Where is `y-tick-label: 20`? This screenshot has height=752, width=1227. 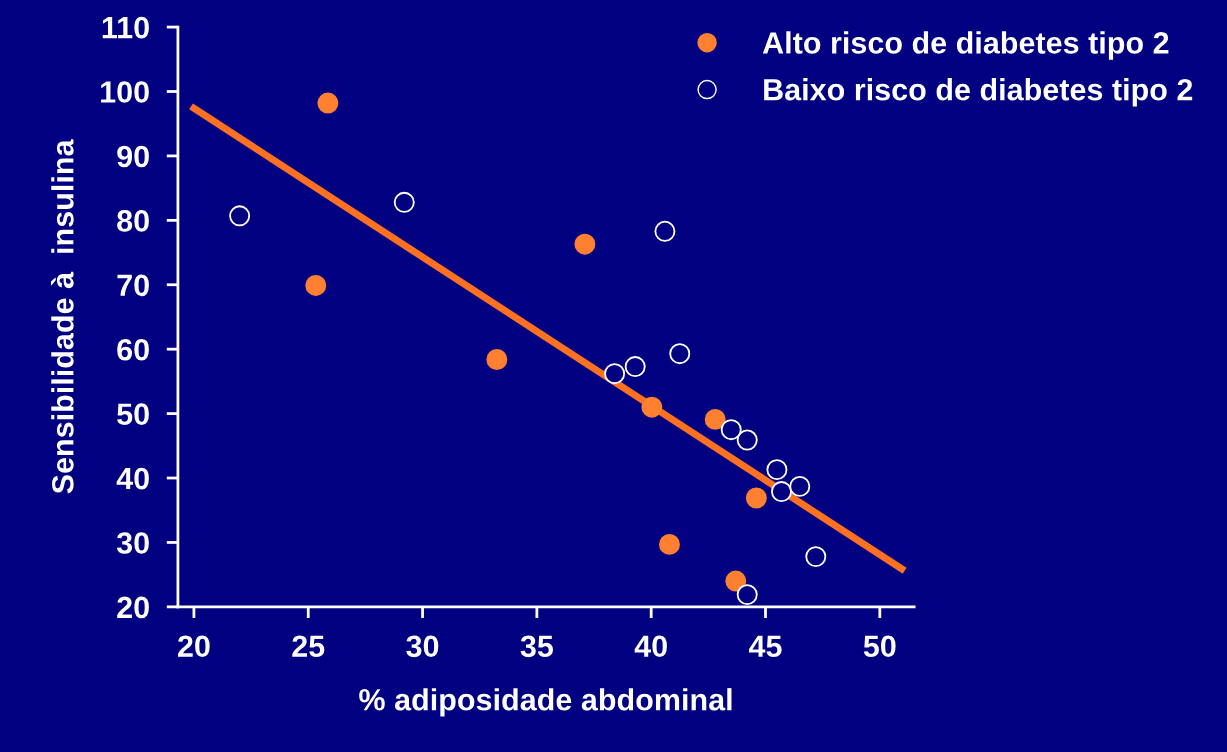
y-tick-label: 20 is located at coordinates (133, 607).